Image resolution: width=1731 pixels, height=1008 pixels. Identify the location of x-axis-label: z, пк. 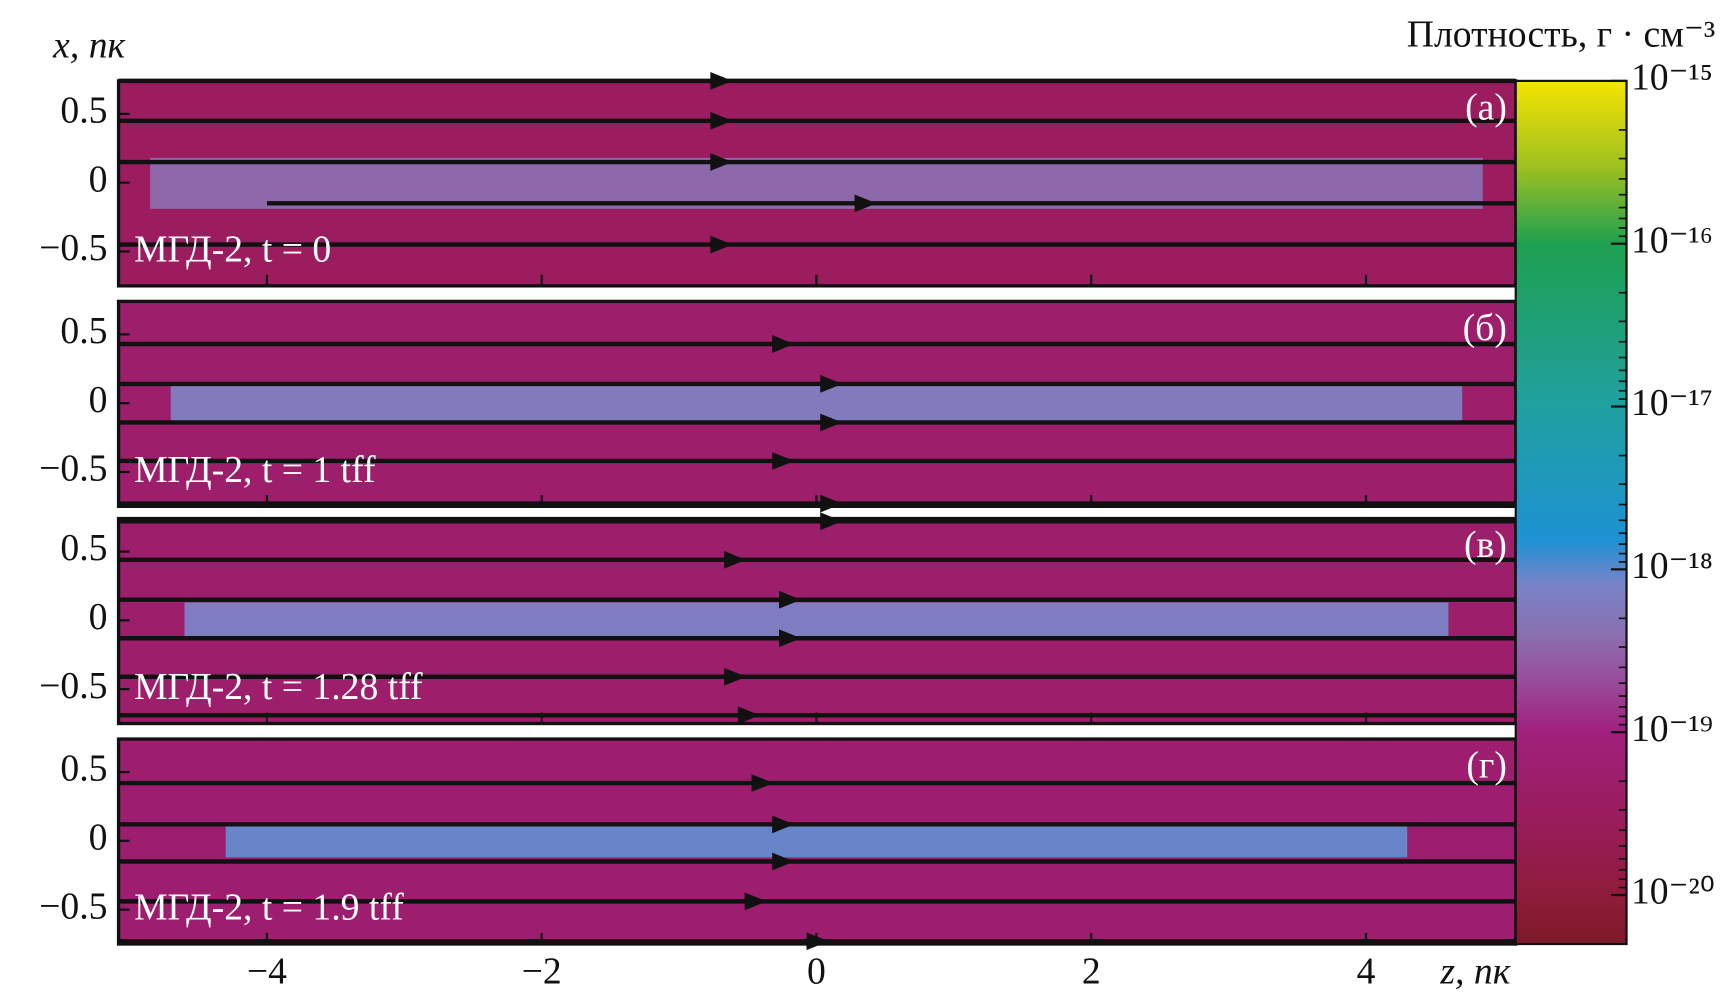
(1474, 972).